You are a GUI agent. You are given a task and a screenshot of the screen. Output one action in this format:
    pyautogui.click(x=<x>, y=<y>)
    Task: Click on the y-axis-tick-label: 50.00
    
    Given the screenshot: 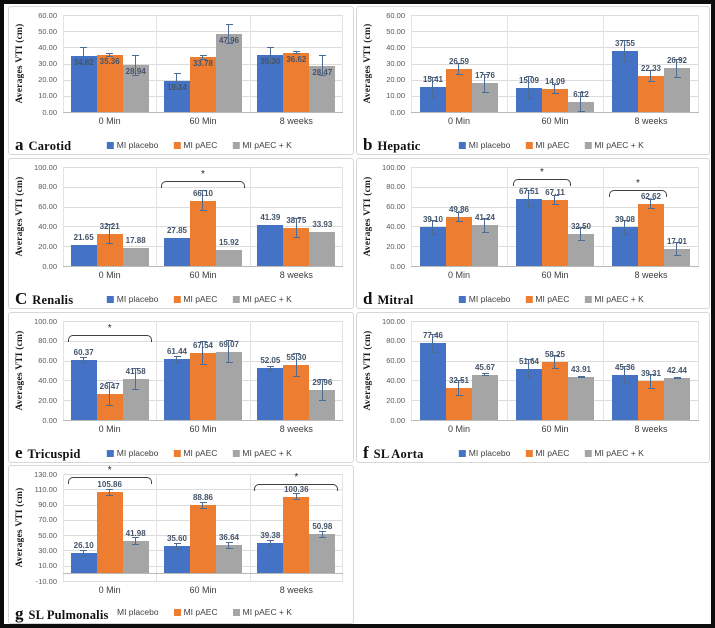 What is the action you would take?
    pyautogui.click(x=47, y=31)
    